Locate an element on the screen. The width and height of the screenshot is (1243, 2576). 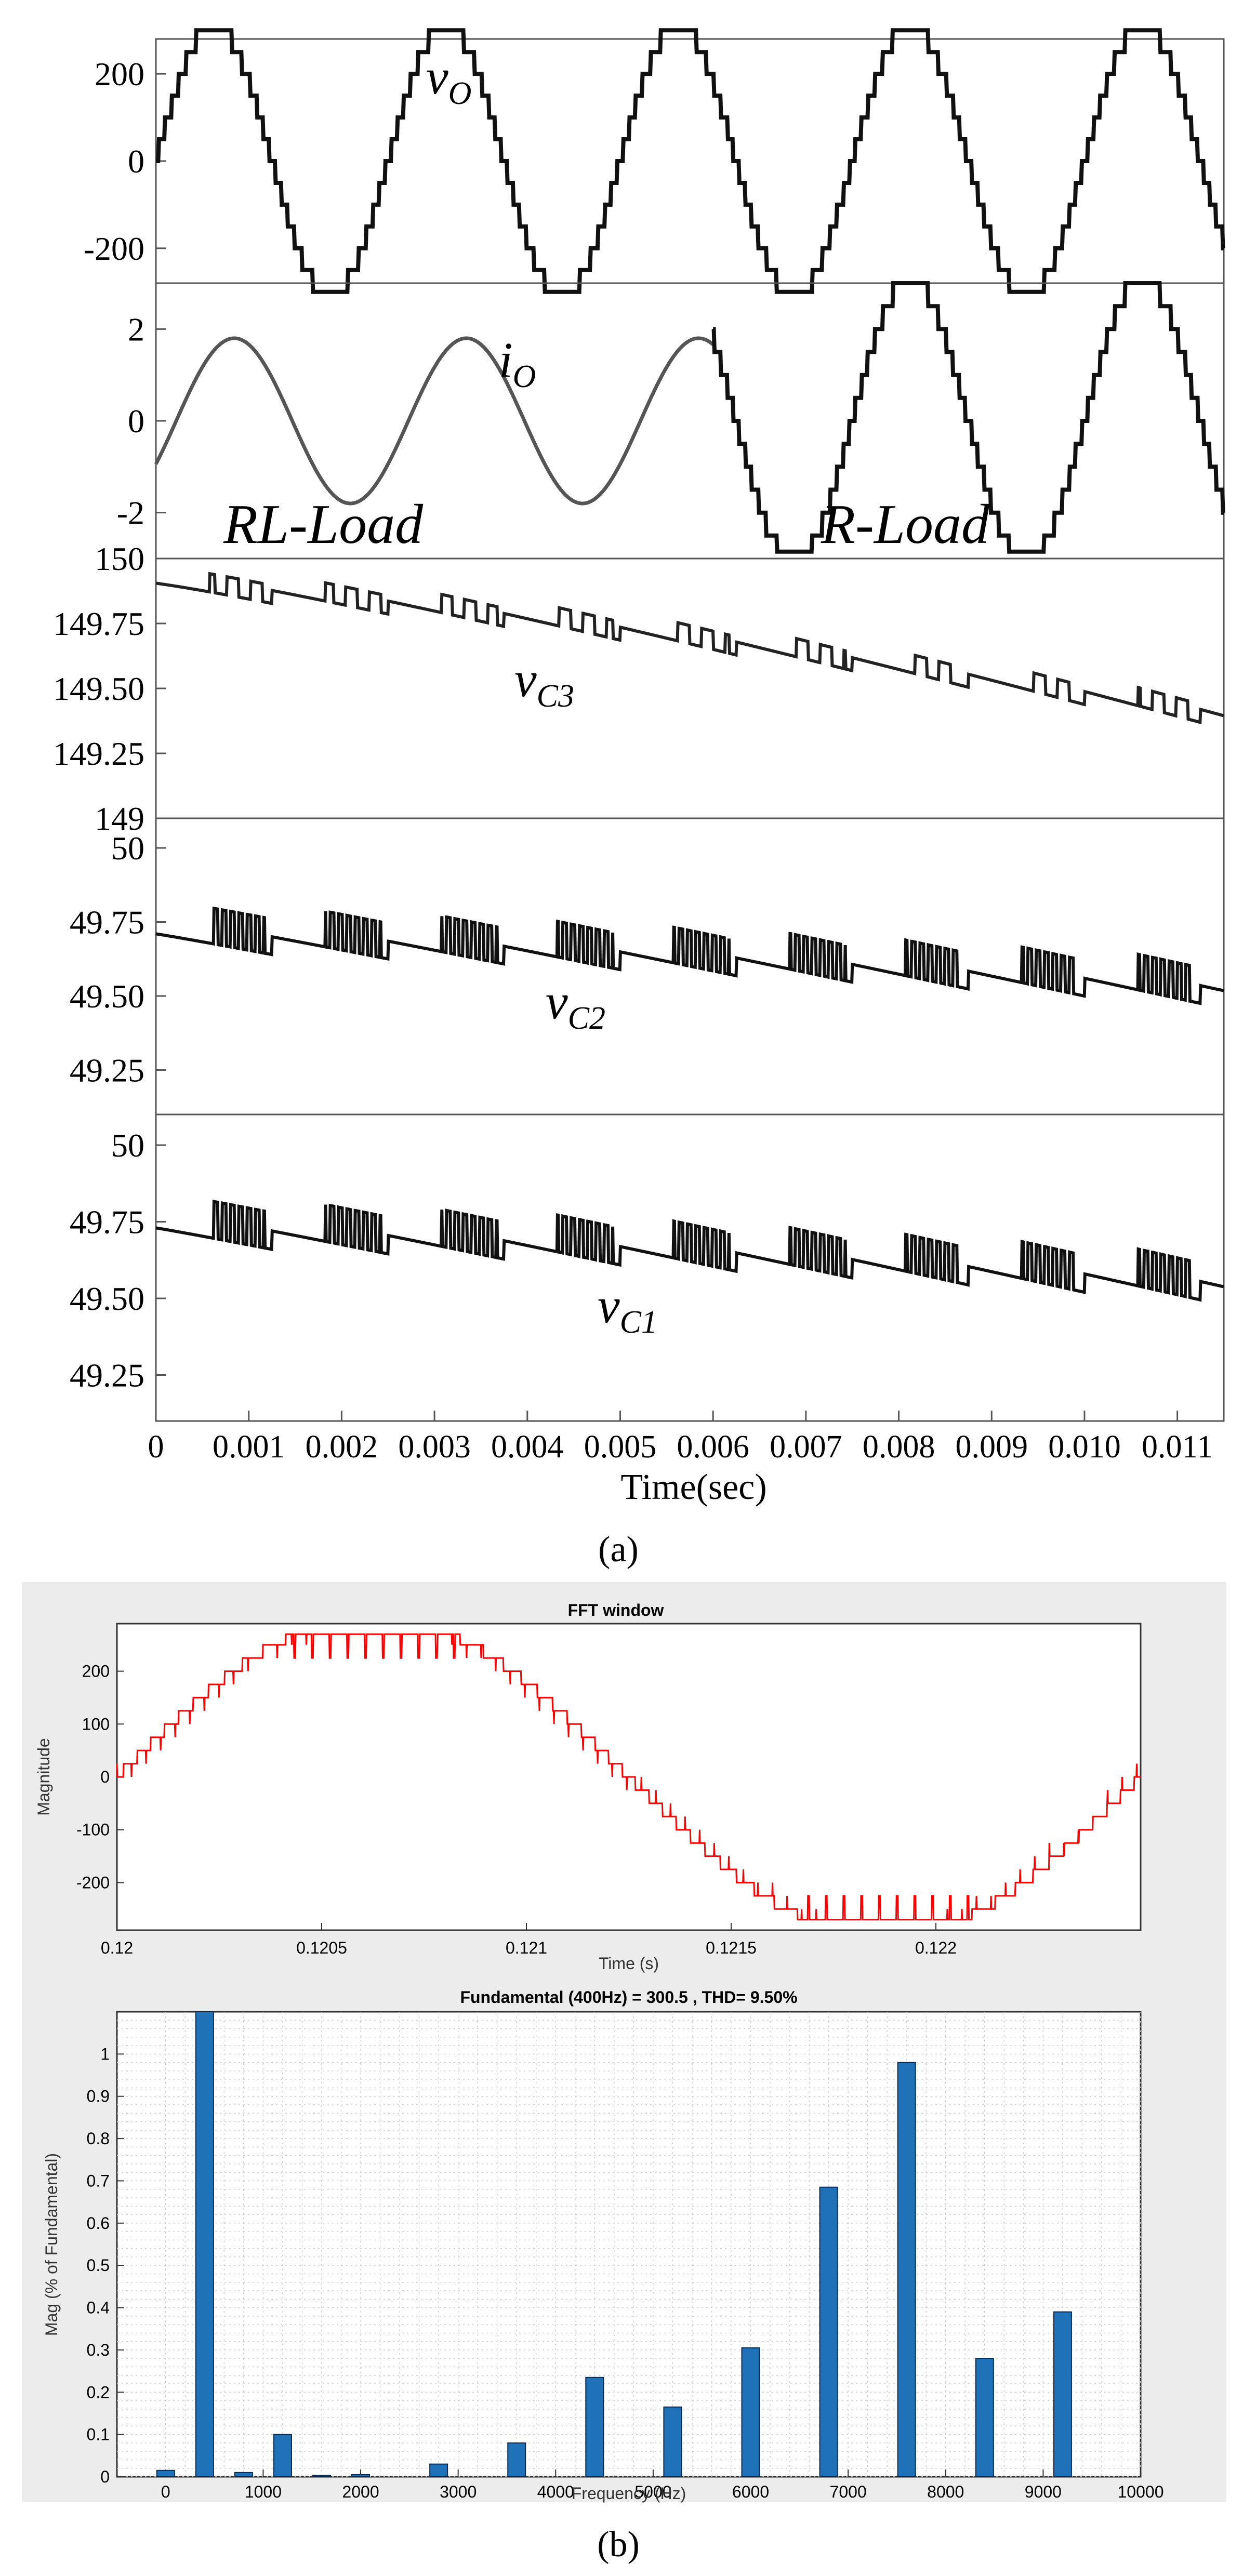
vo-series-line is located at coordinates (690, 161).